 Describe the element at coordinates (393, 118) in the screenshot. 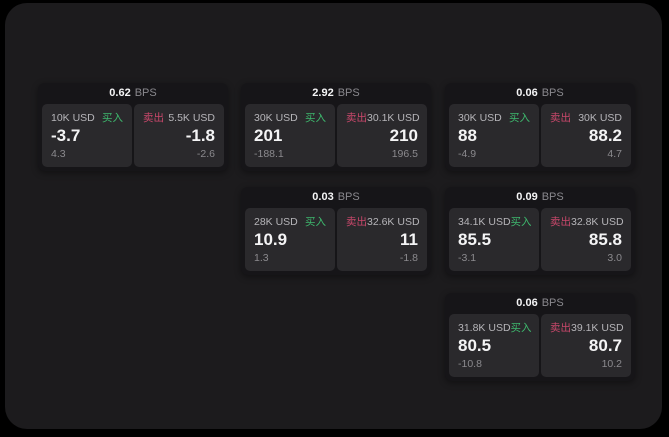

I see `sell-notional: 30.1K USD` at that location.